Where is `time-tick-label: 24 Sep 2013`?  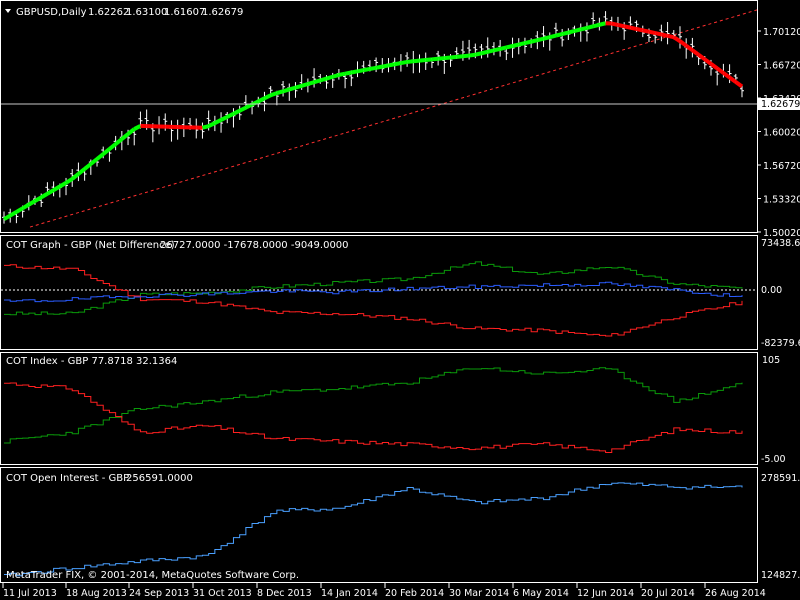 time-tick-label: 24 Sep 2013 is located at coordinates (159, 593).